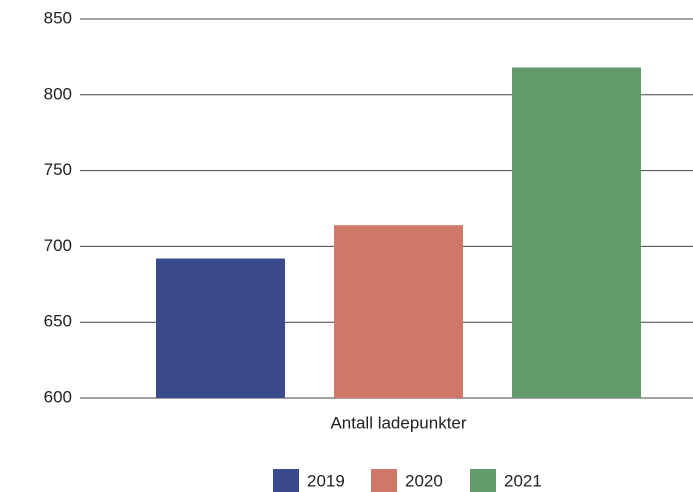  Describe the element at coordinates (326, 480) in the screenshot. I see `legend-label: 2019` at that location.